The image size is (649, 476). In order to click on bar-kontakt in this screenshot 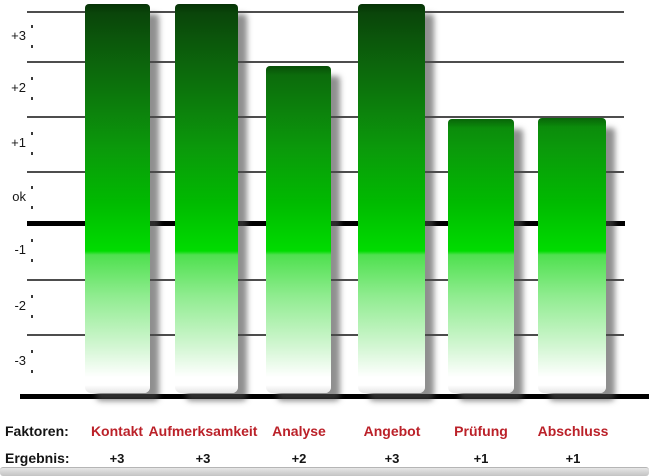, I will do `click(117, 198)`.